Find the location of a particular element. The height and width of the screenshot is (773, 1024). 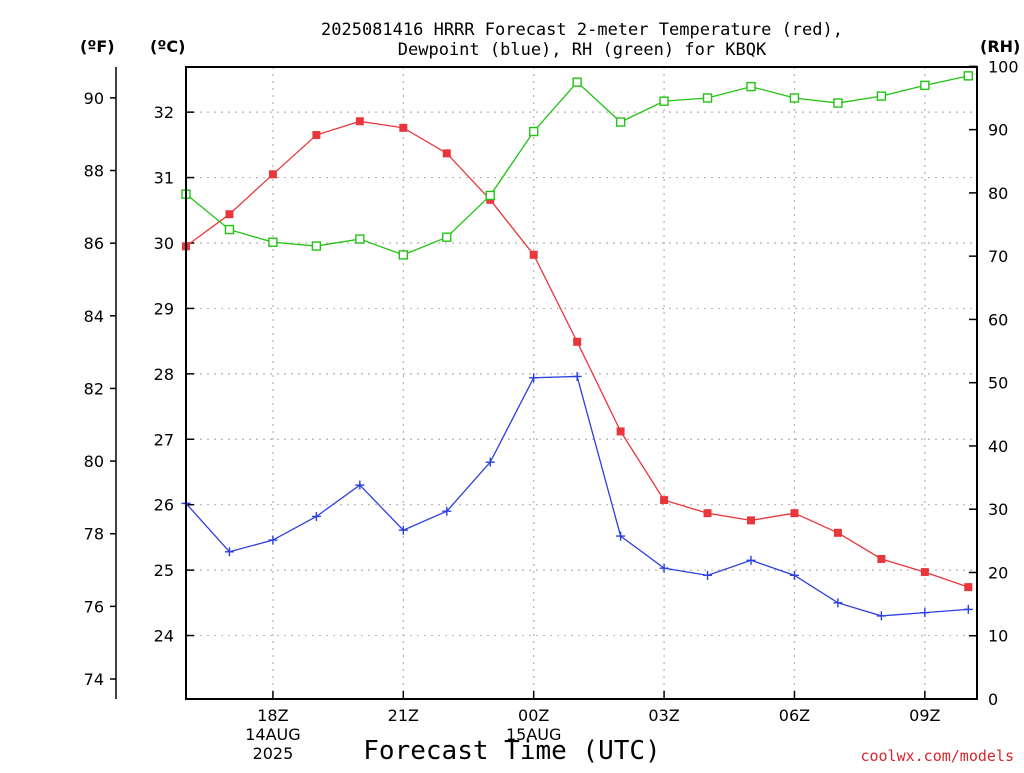

fahrenheit-tick-label: 76 is located at coordinates (94, 606).